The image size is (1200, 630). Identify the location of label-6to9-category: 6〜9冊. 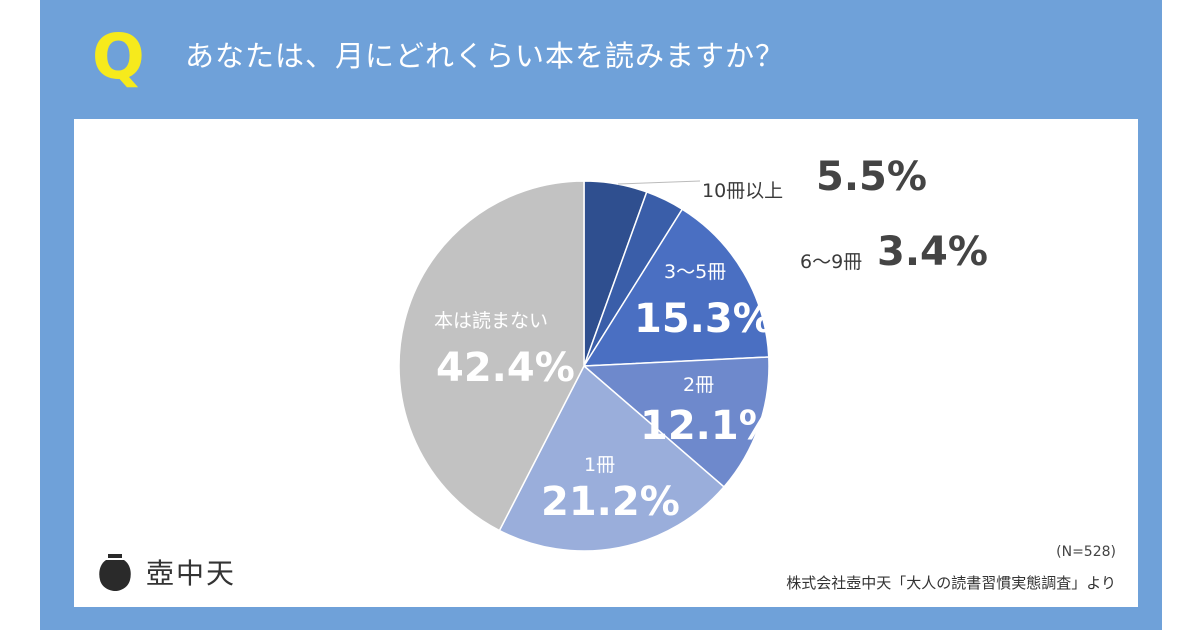
(831, 262).